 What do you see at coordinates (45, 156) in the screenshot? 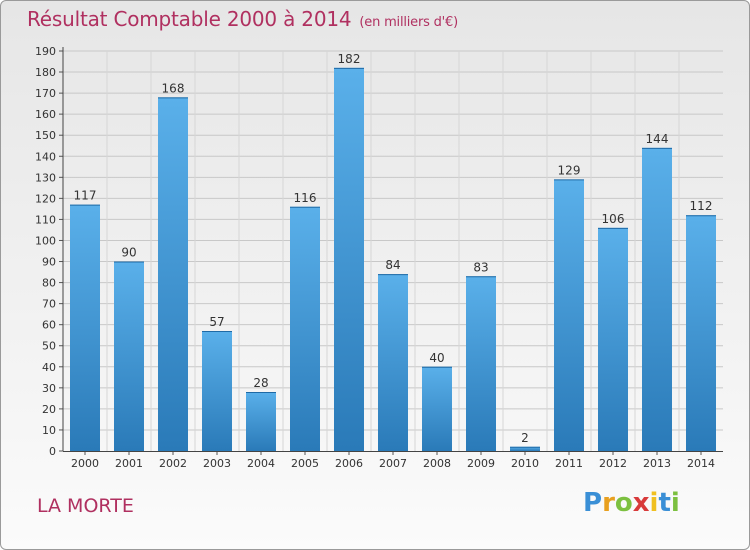
I see `y-tick-label: 140` at bounding box center [45, 156].